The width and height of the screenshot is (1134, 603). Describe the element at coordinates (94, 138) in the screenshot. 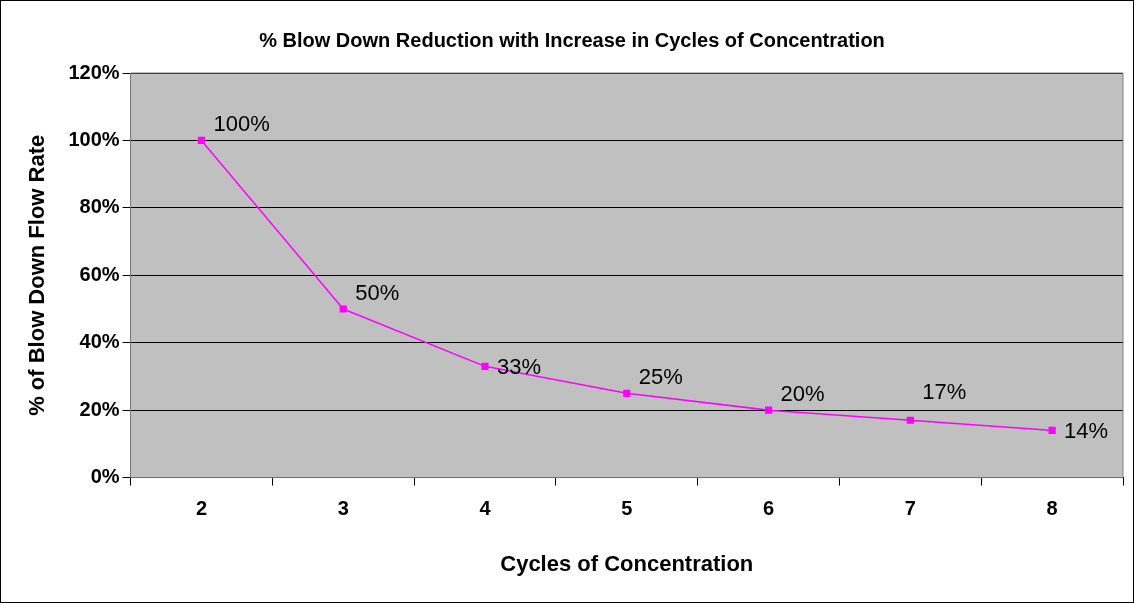

I see `y-tick-label: 100%` at that location.